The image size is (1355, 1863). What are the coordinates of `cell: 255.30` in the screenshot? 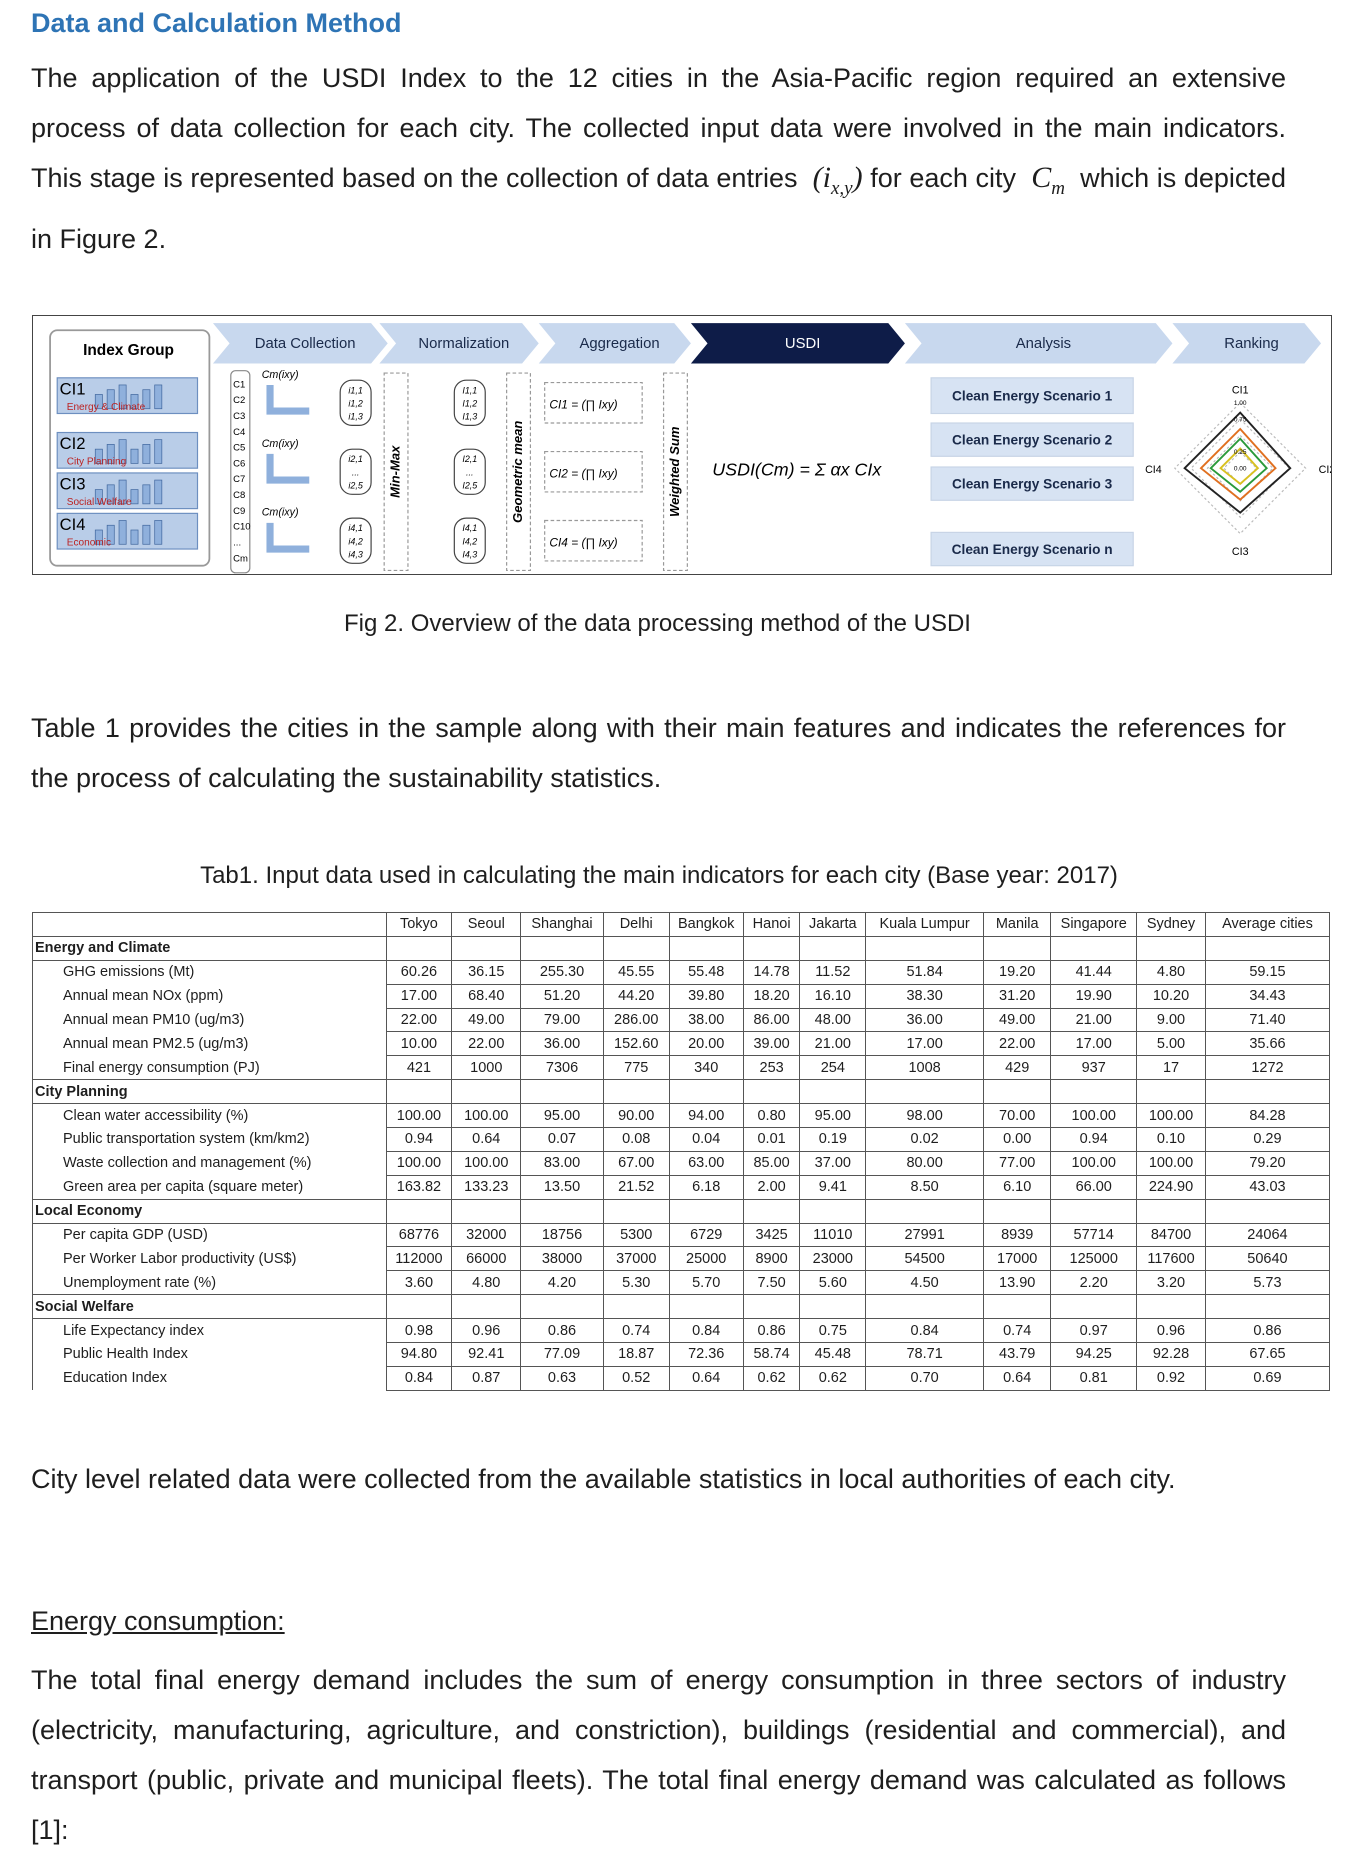 It's located at (562, 972).